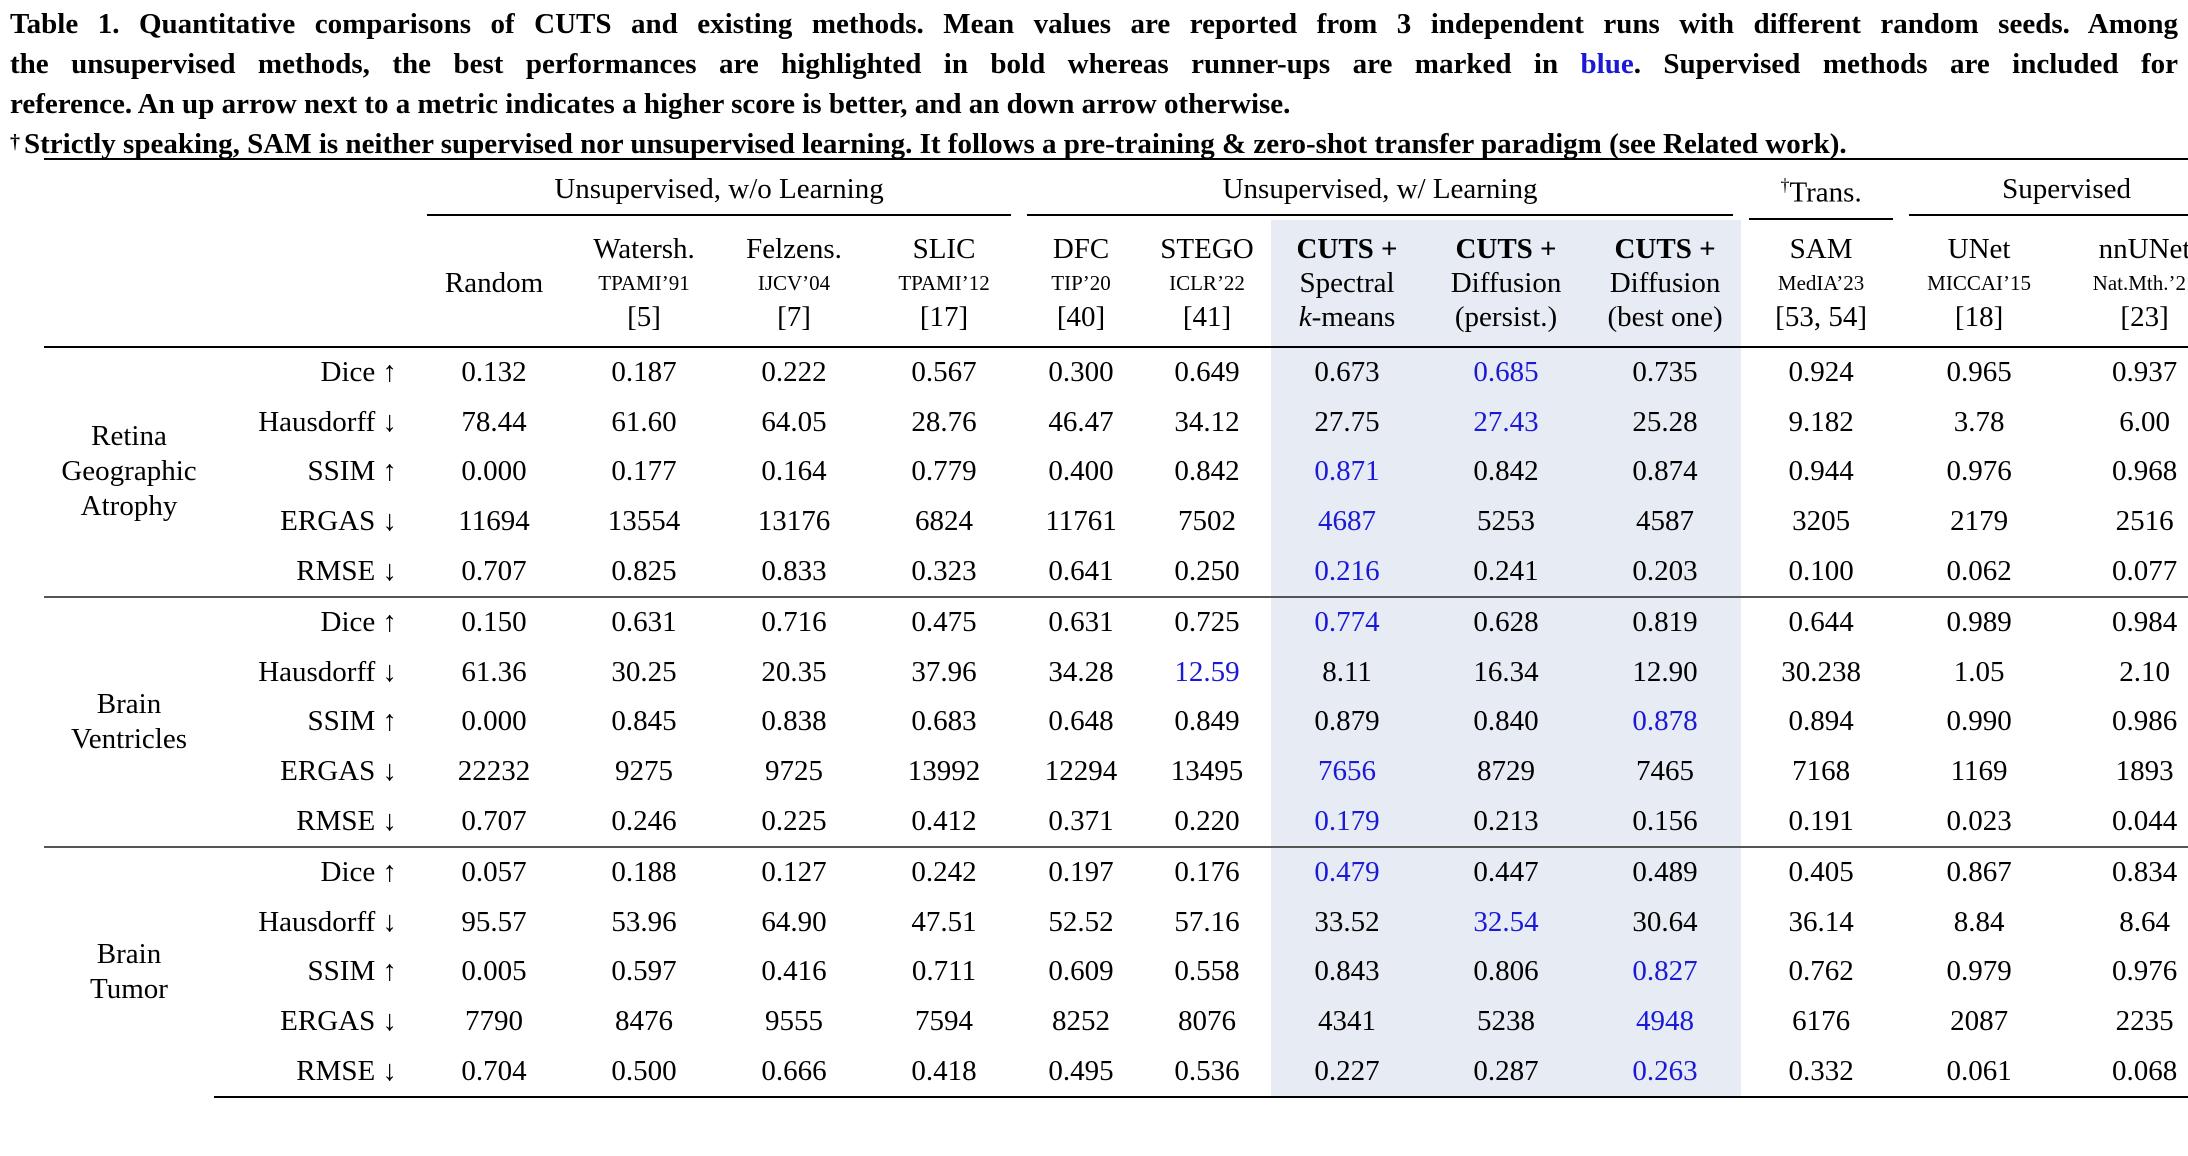  What do you see at coordinates (1081, 771) in the screenshot?
I see `table-cell: 12294` at bounding box center [1081, 771].